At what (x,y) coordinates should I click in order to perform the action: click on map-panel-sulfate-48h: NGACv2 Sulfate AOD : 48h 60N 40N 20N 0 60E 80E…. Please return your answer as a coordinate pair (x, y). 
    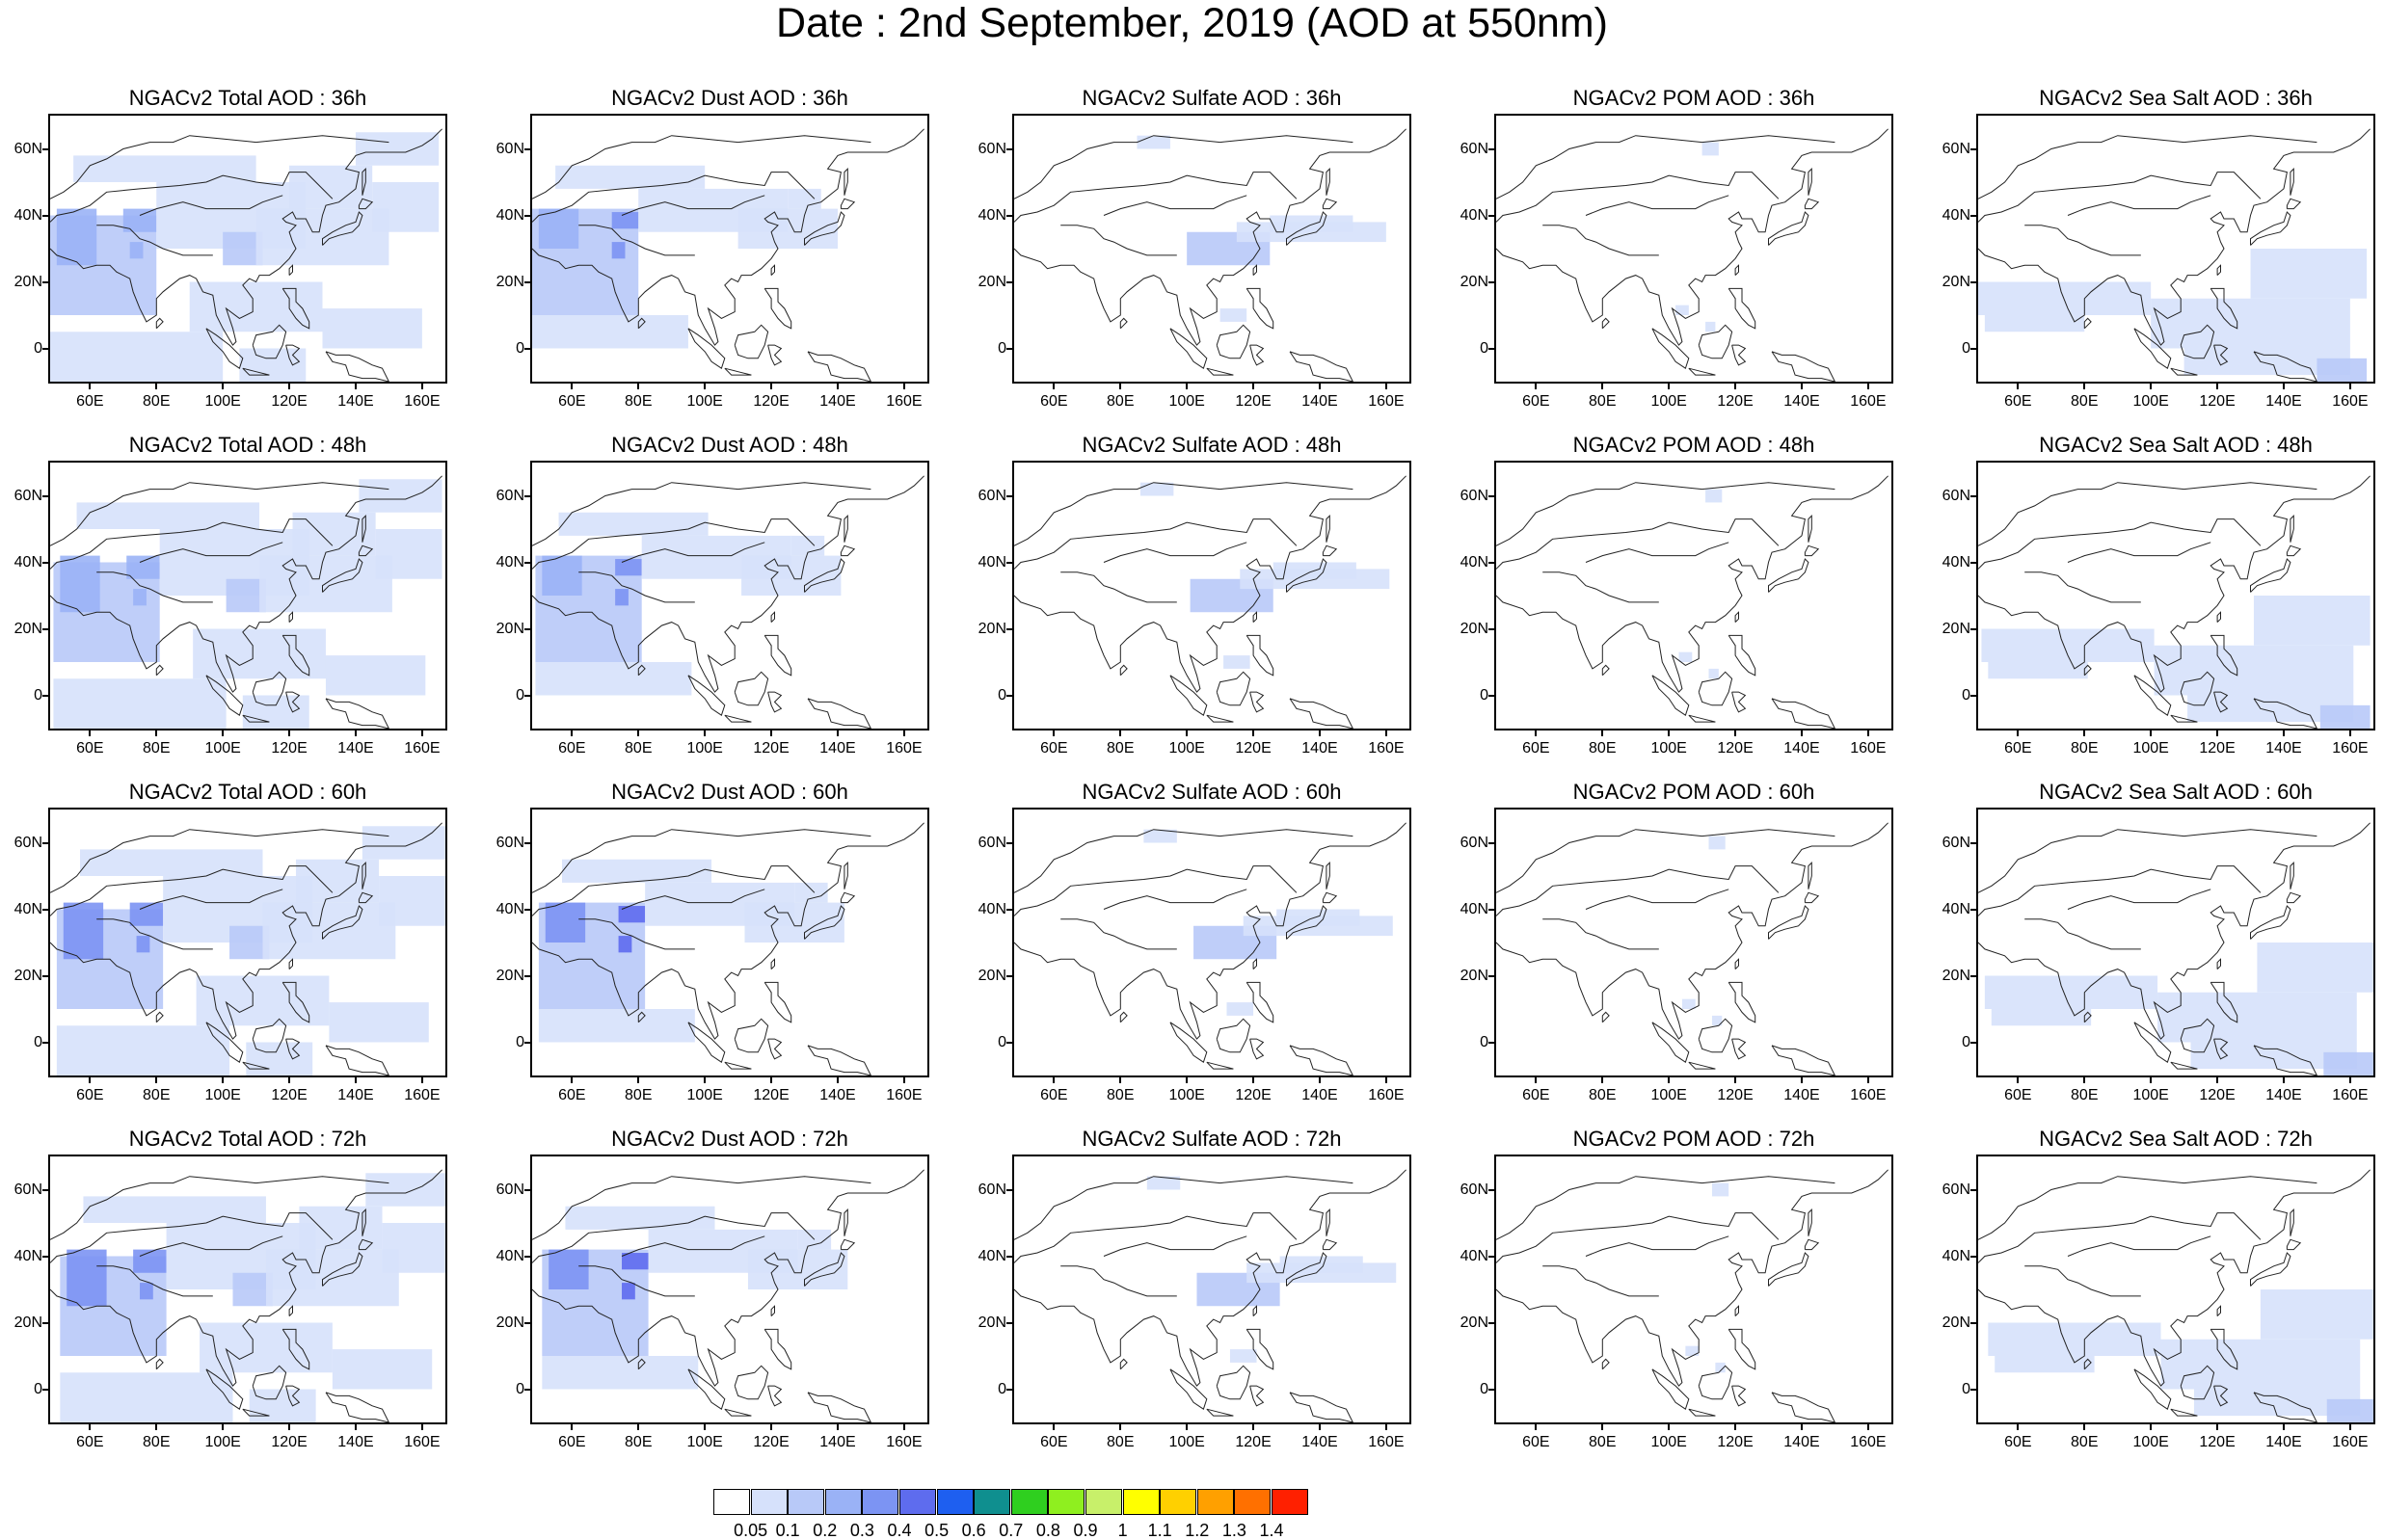
    Looking at the image, I should click on (1207, 605).